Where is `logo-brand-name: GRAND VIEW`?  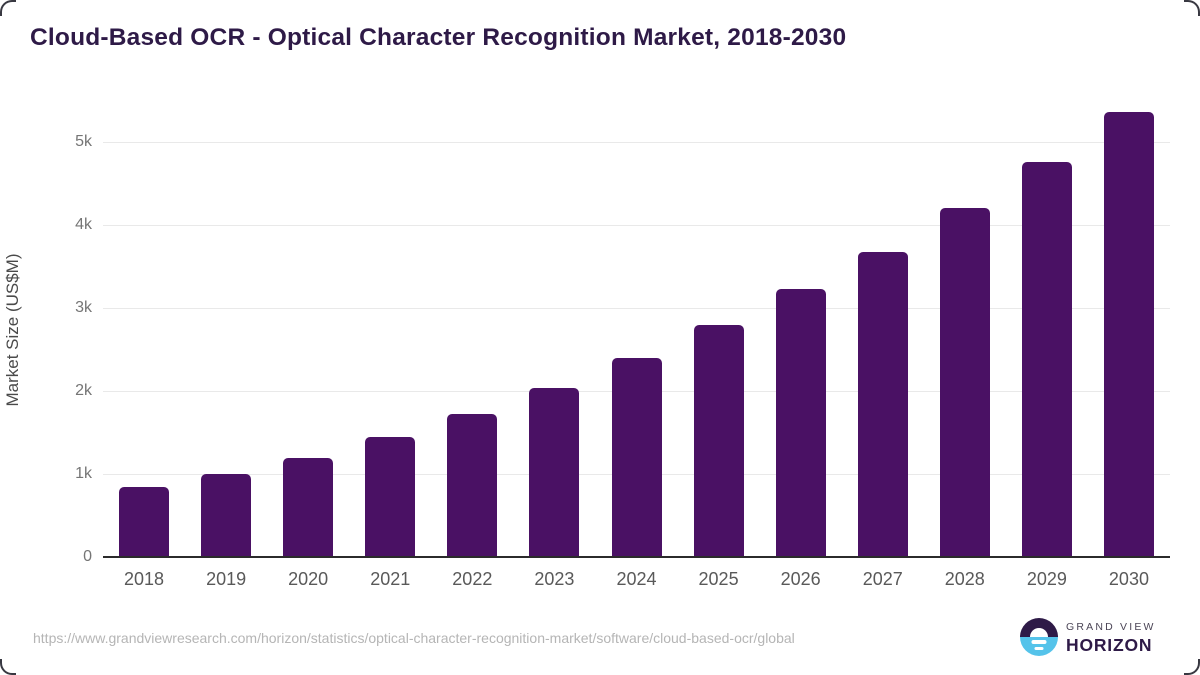 logo-brand-name: GRAND VIEW is located at coordinates (1111, 627).